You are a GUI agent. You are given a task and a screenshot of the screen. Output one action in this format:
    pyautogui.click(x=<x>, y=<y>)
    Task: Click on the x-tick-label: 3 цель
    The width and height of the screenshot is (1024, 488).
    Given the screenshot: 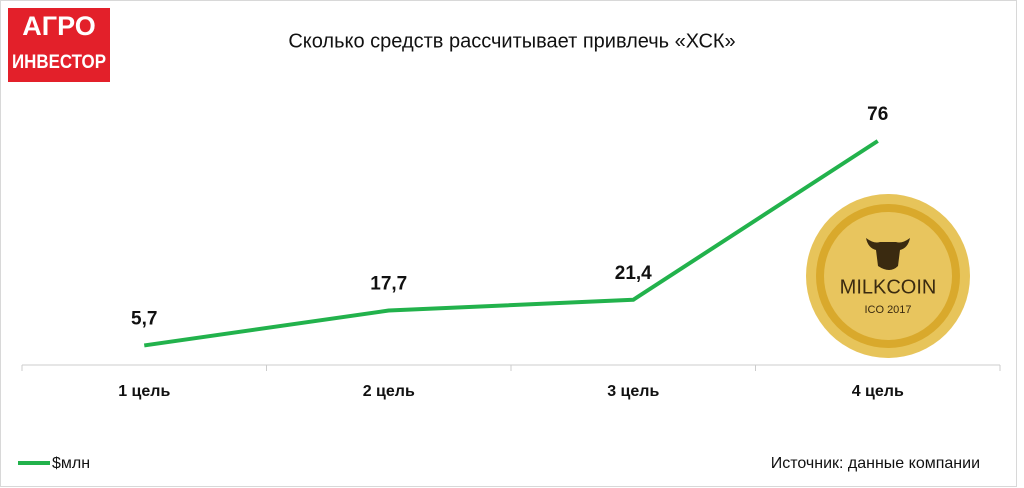 What is the action you would take?
    pyautogui.click(x=633, y=391)
    